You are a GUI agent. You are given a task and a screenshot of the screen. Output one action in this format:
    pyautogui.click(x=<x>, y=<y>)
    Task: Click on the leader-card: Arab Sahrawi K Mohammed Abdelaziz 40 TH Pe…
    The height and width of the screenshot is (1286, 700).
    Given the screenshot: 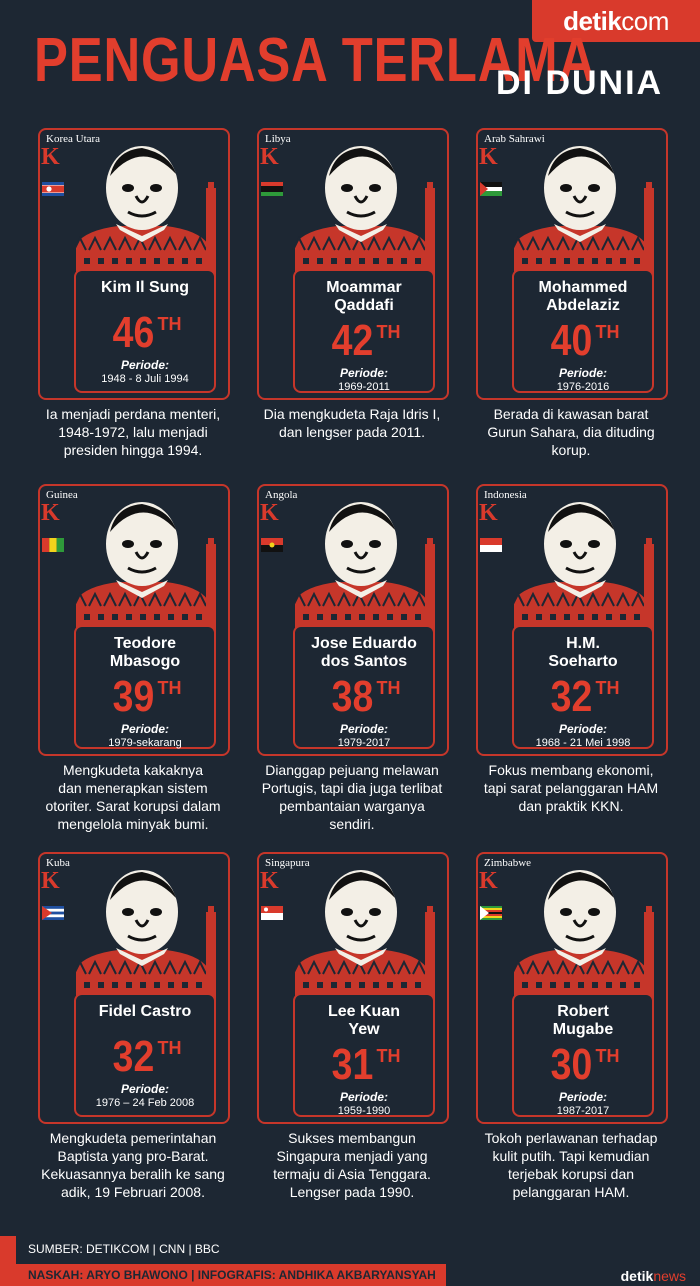 What is the action you would take?
    pyautogui.click(x=572, y=264)
    